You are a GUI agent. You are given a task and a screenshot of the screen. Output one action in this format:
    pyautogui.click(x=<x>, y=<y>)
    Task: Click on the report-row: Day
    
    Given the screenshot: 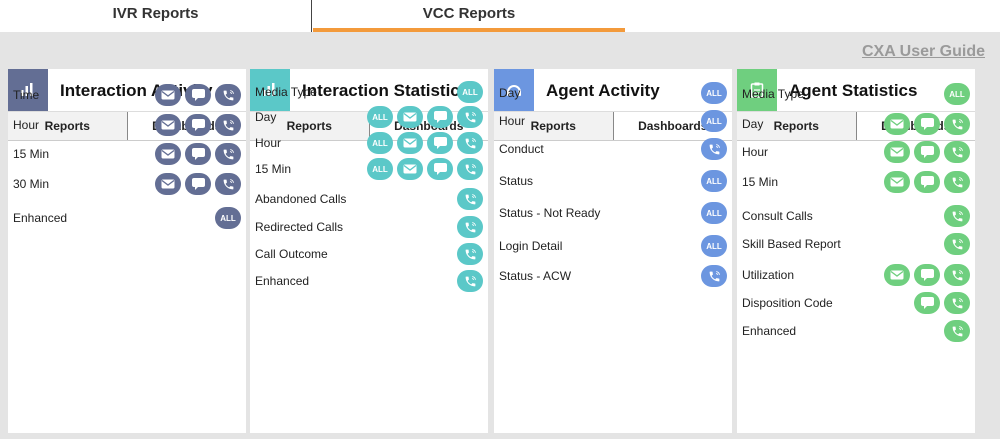 What is the action you would take?
    pyautogui.click(x=856, y=124)
    